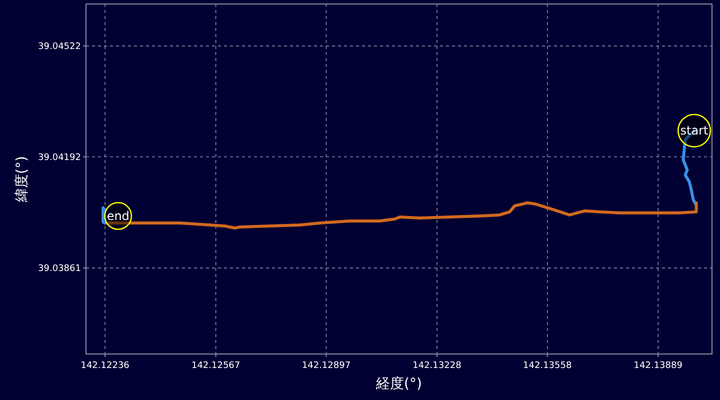 The width and height of the screenshot is (720, 400). I want to click on x-tick-label: 142.12897, so click(326, 366).